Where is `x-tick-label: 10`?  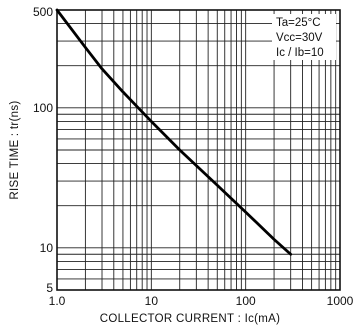
x-tick-label: 10 is located at coordinates (152, 301).